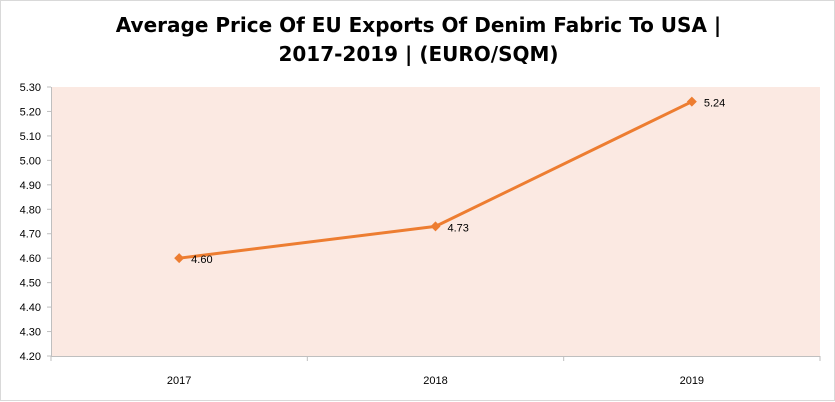 The image size is (835, 402). What do you see at coordinates (201, 260) in the screenshot?
I see `data-label: 4.60` at bounding box center [201, 260].